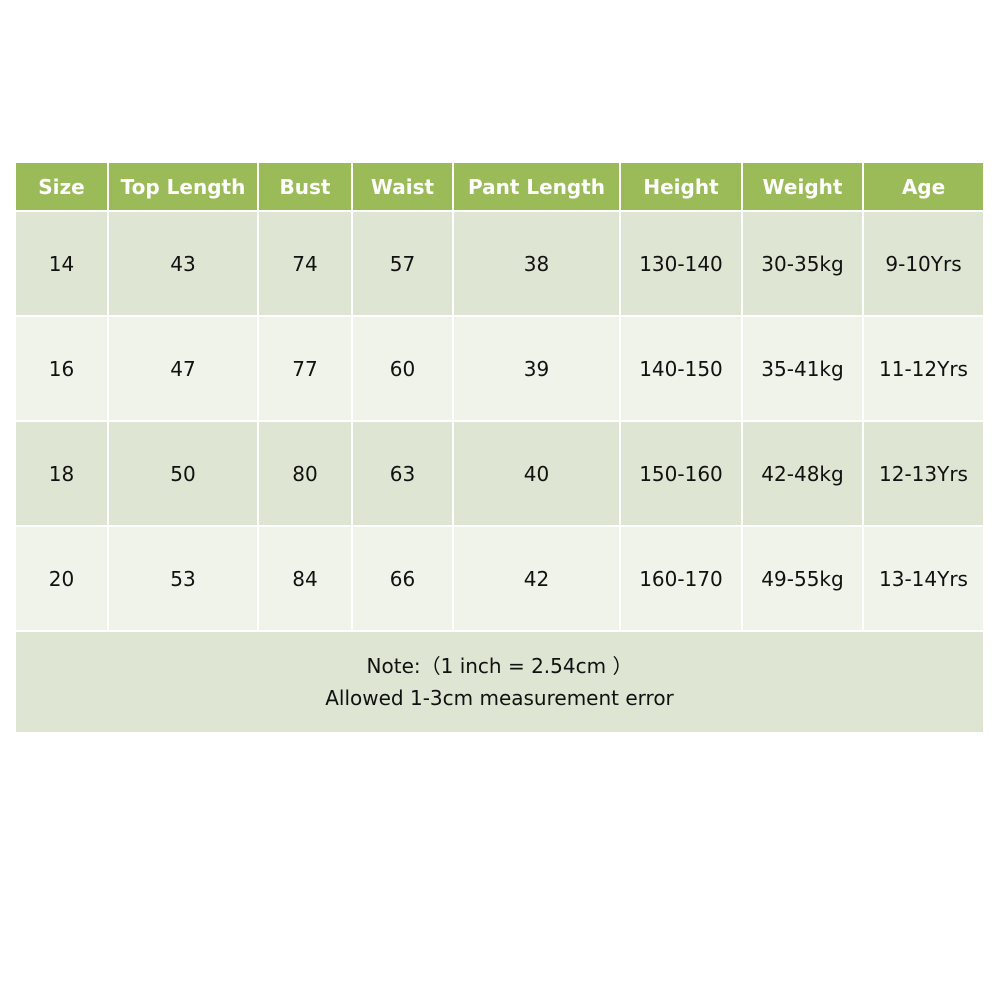 This screenshot has width=1000, height=1000. I want to click on table-row: 18 50 80 63 40 150-160 42-48kg 12-13Yrs, so click(499, 473).